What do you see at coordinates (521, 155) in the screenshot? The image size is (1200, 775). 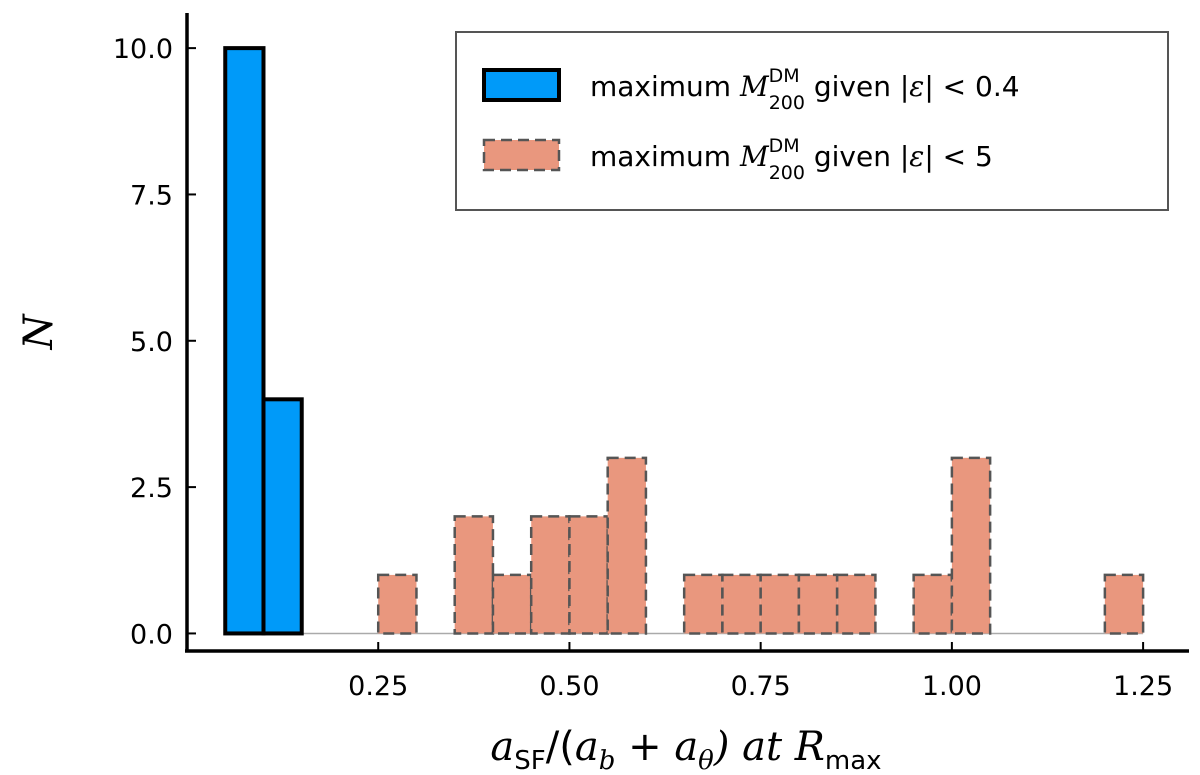 I see `legend-swatch-salmon` at bounding box center [521, 155].